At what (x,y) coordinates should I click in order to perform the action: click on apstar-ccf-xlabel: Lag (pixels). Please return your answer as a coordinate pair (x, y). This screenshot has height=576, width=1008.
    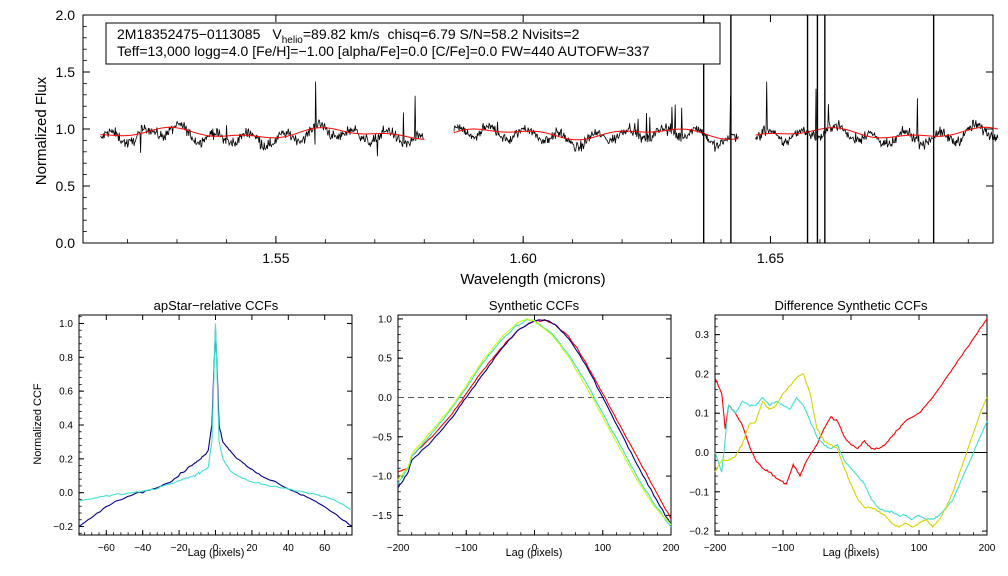
    Looking at the image, I should click on (216, 553).